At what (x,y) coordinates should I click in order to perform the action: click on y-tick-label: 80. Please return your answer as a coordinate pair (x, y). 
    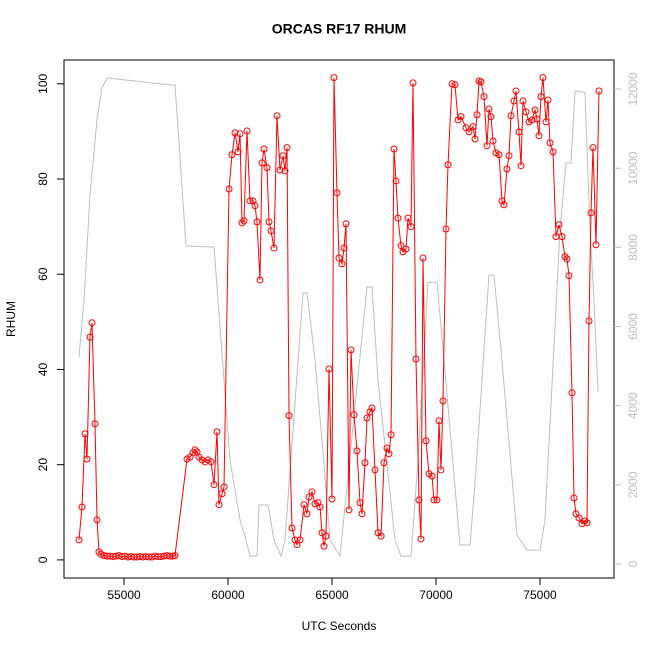
    Looking at the image, I should click on (43, 179).